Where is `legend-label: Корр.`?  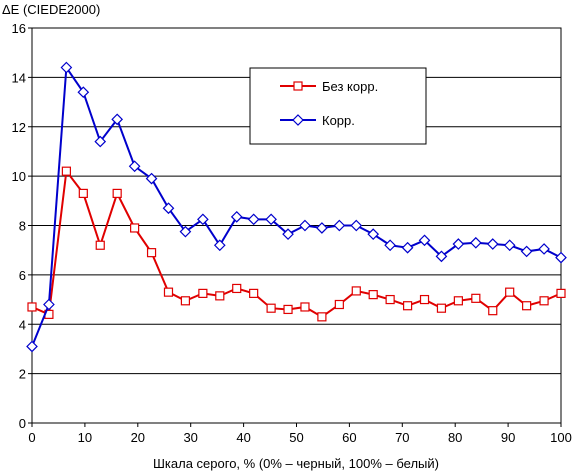
legend-label: Корр. is located at coordinates (338, 120).